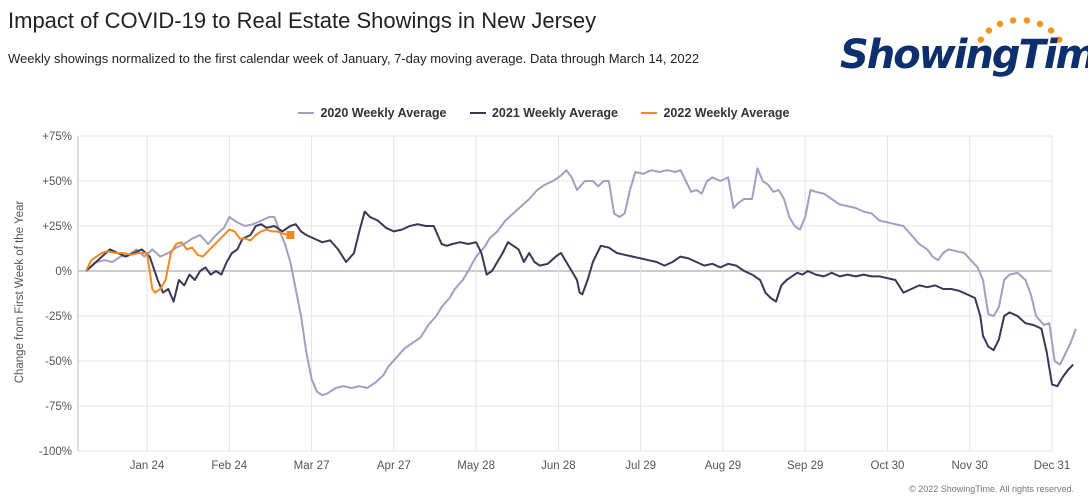 This screenshot has width=1088, height=498. I want to click on logo-wordmark-text: ShowingTime, so click(964, 55).